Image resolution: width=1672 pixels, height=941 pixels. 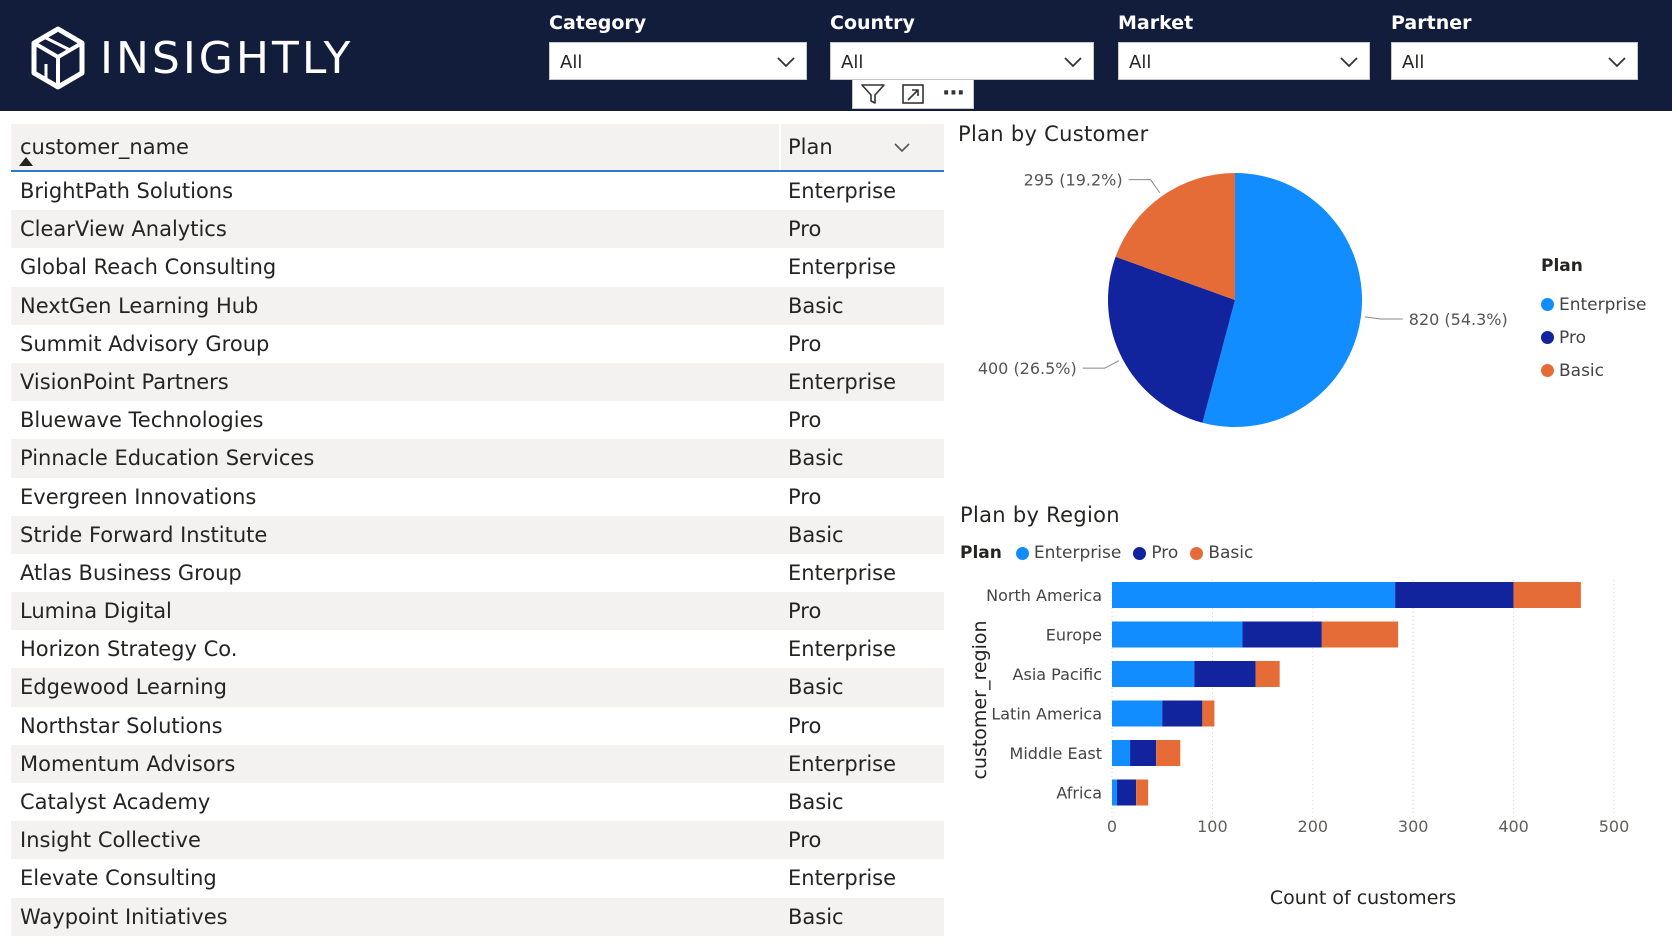 I want to click on x-axis-title: Count of customers, so click(x=1363, y=898).